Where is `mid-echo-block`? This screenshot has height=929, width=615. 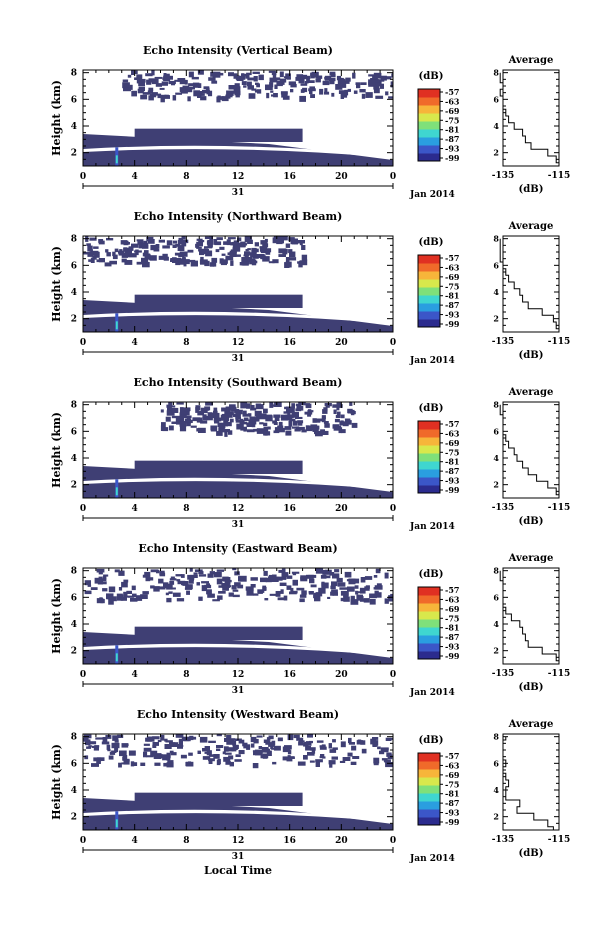
mid-echo-block is located at coordinates (218, 135).